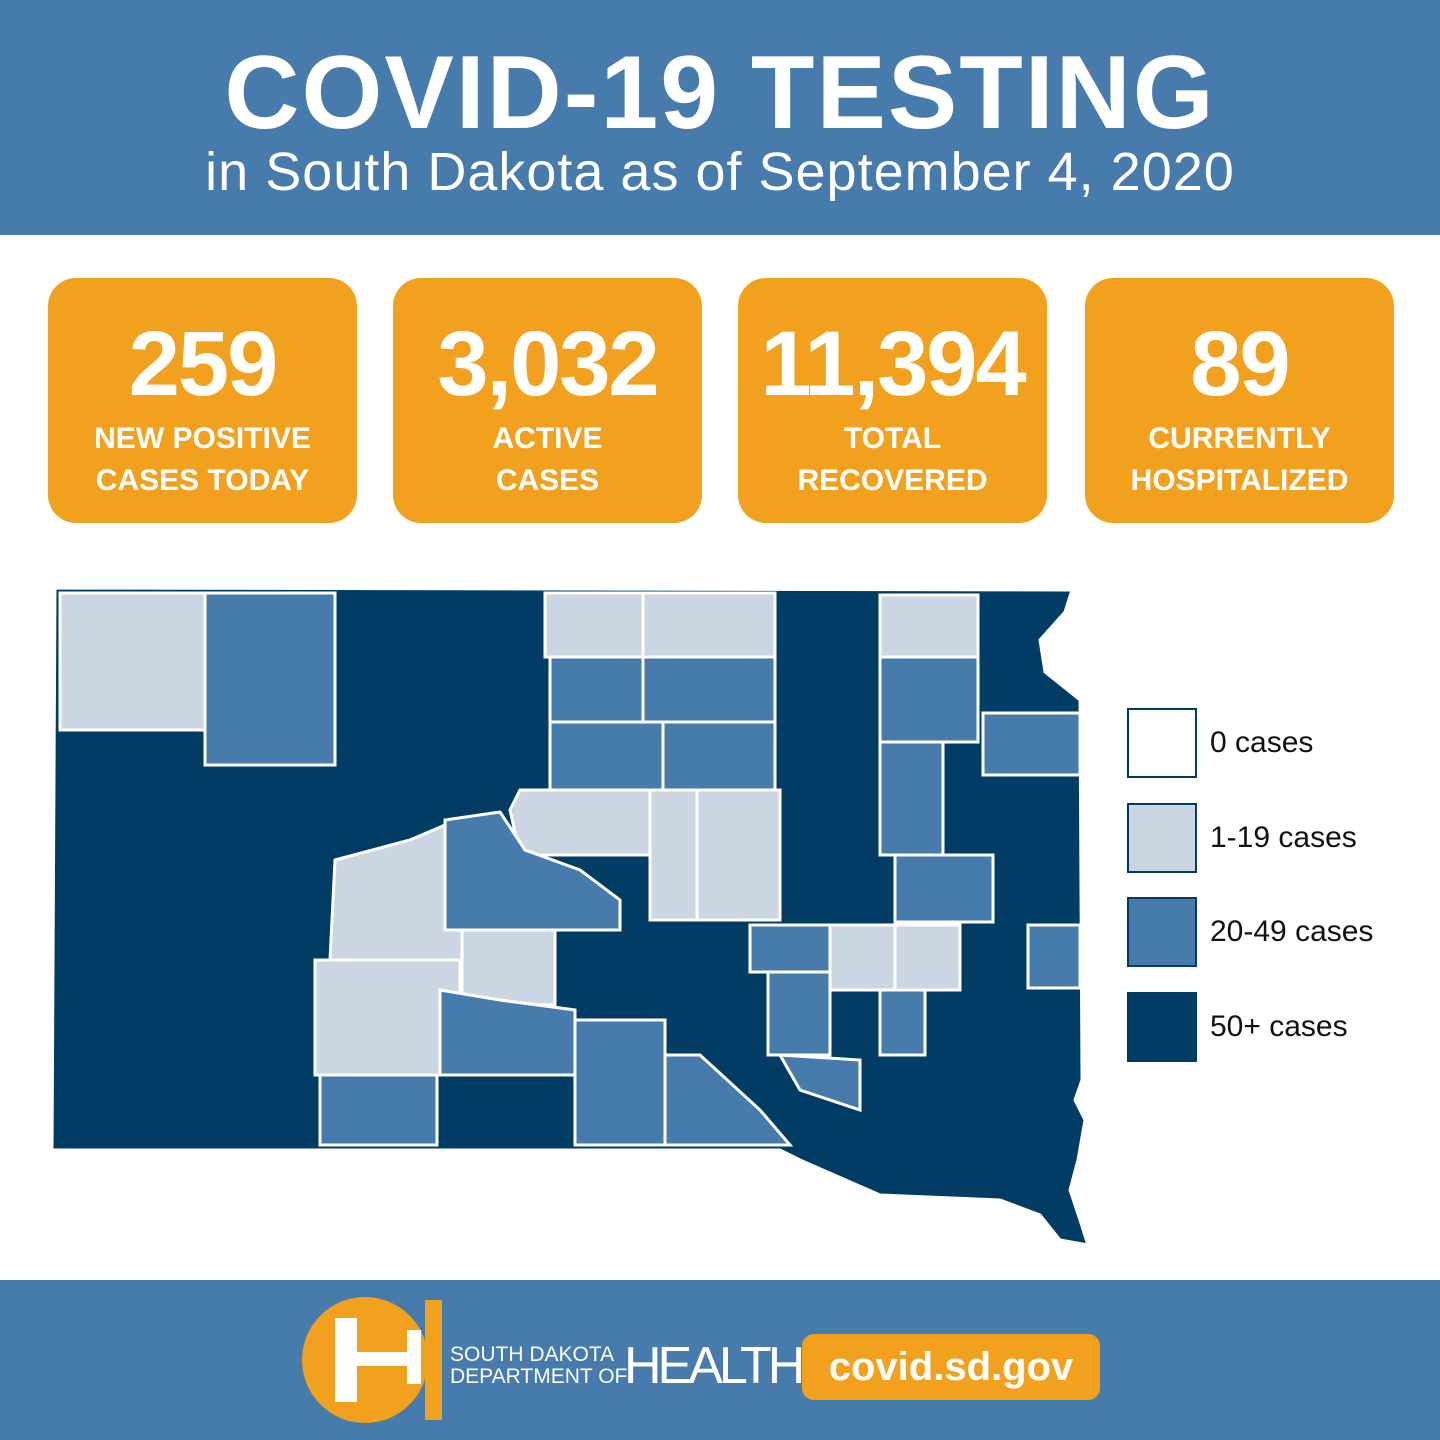  What do you see at coordinates (548, 364) in the screenshot?
I see `stat-value: 3,032` at bounding box center [548, 364].